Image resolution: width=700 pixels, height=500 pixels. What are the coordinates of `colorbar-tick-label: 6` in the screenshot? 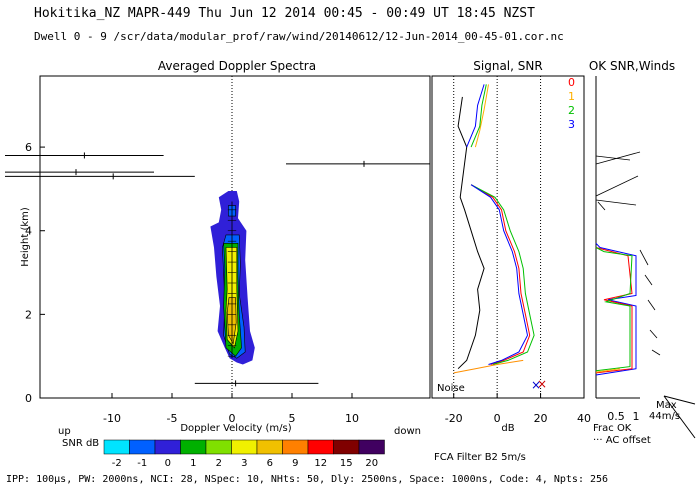 It's located at (270, 463).